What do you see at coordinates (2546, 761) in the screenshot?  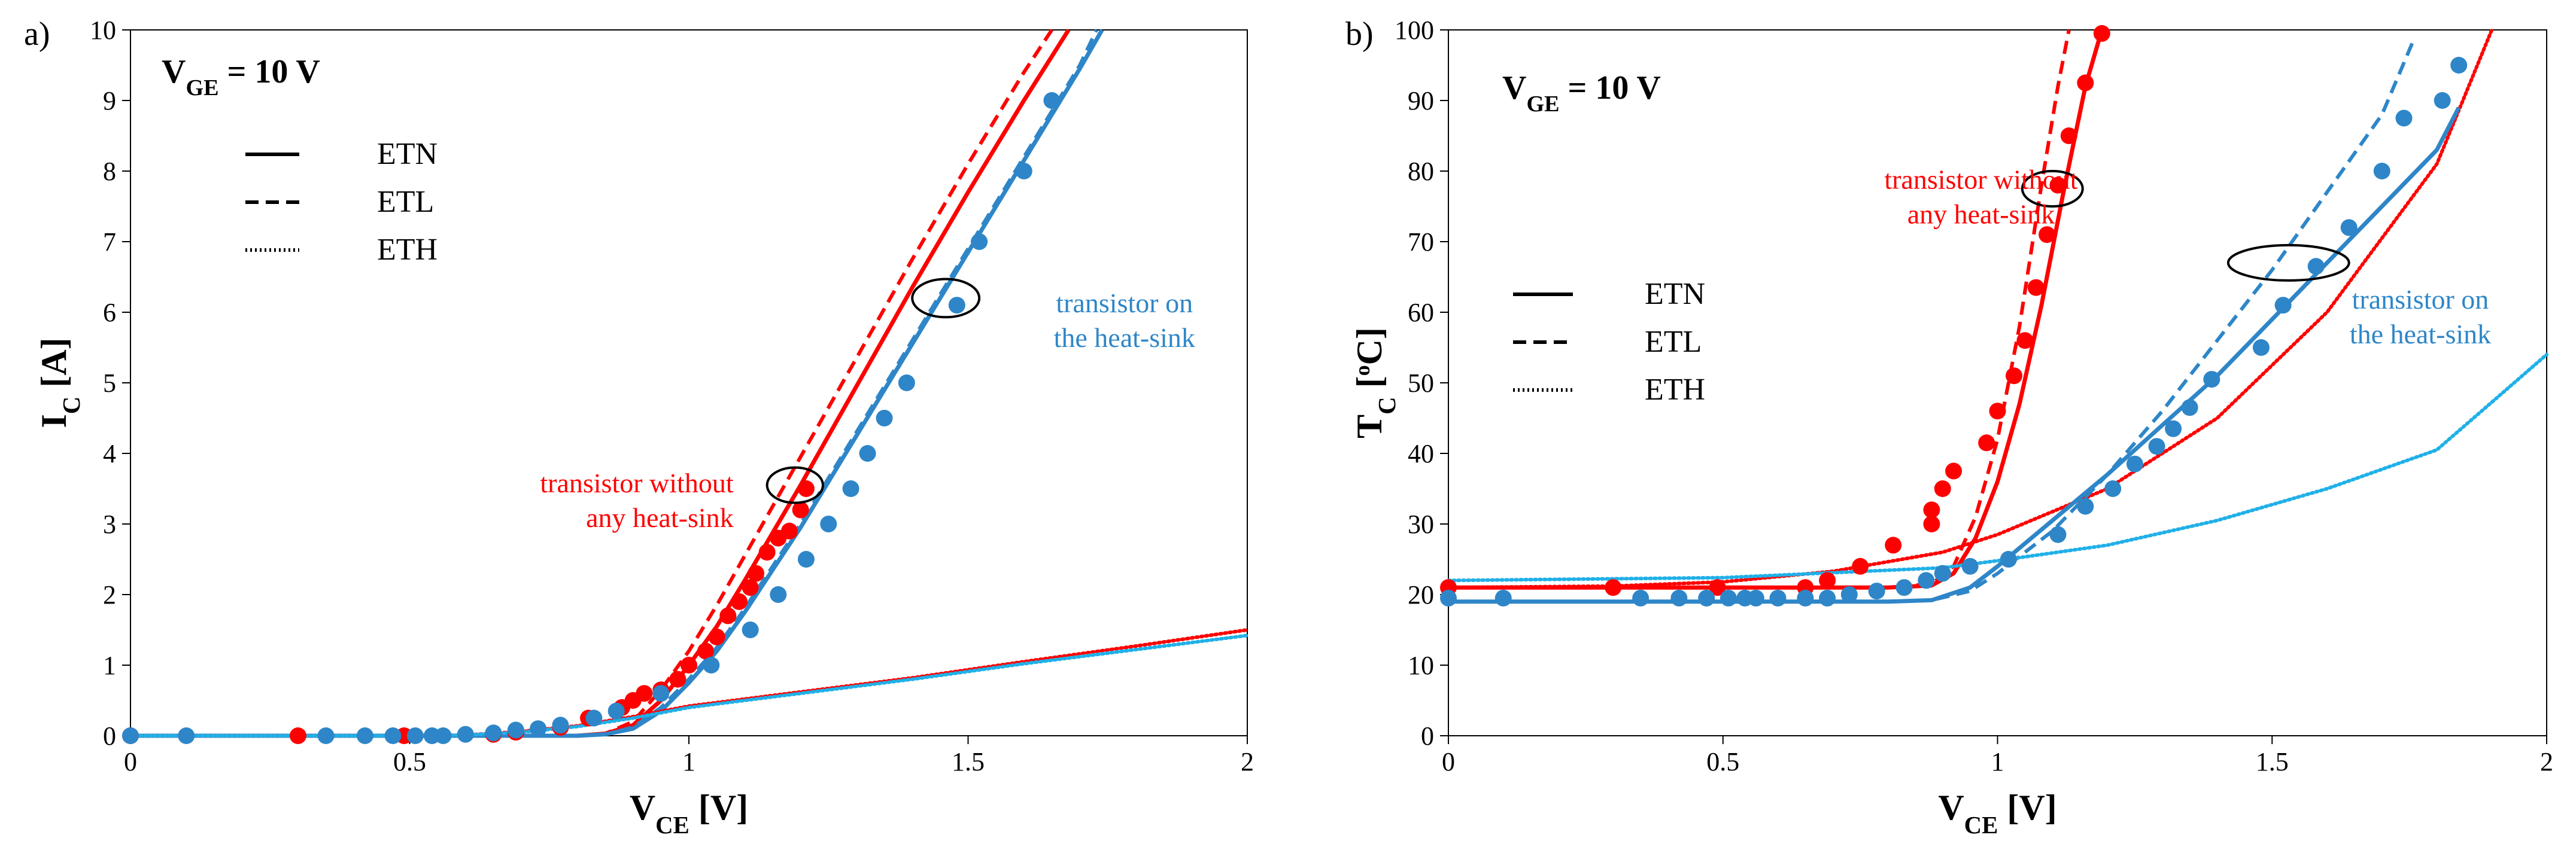 I see `x-tick-label: 2` at bounding box center [2546, 761].